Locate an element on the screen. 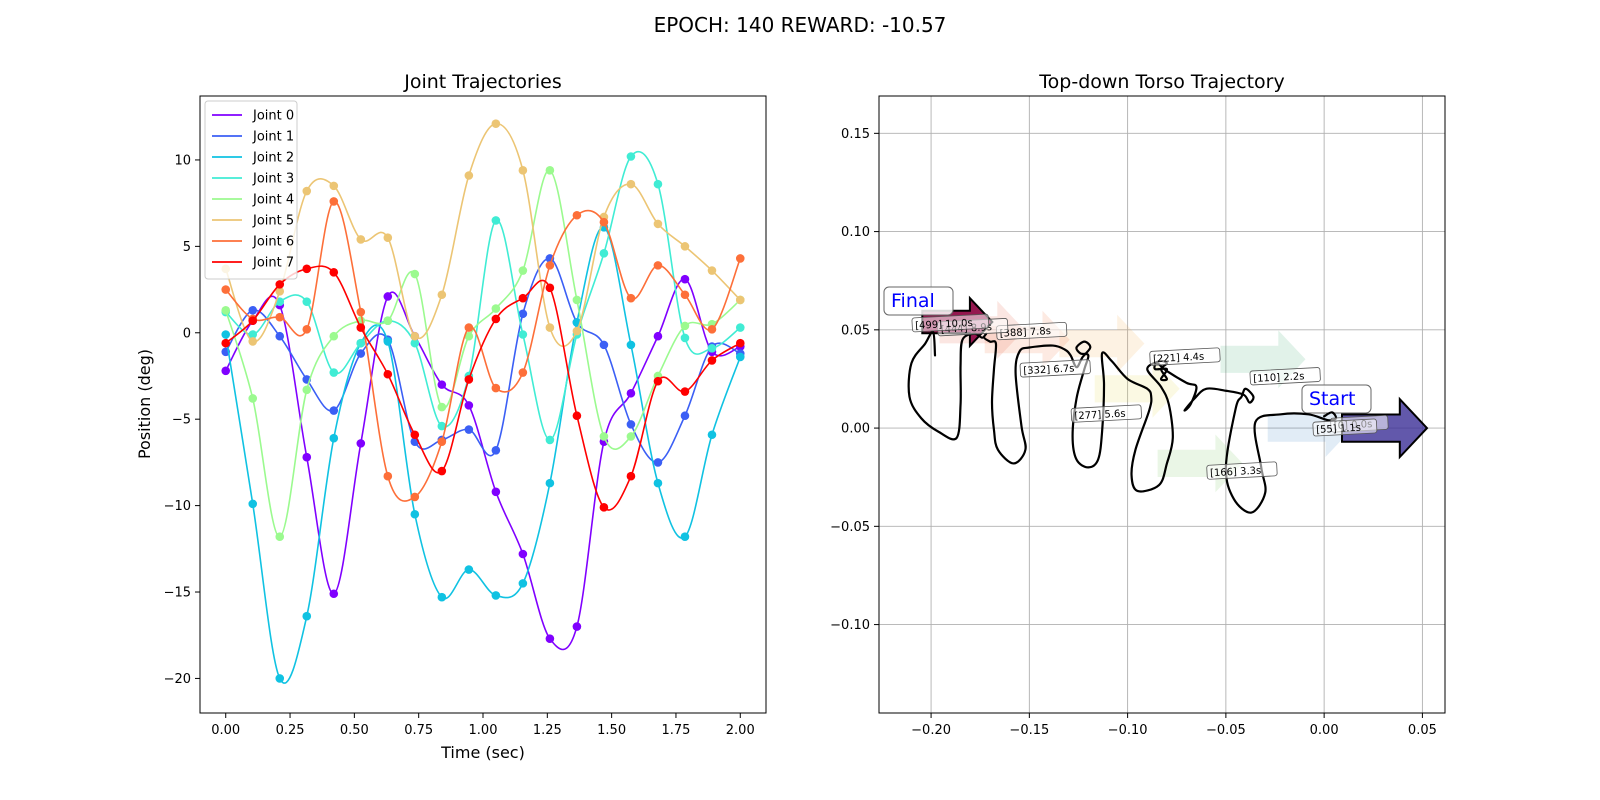 The image size is (1600, 800). joint-y-tick-label: −5 is located at coordinates (181, 420).